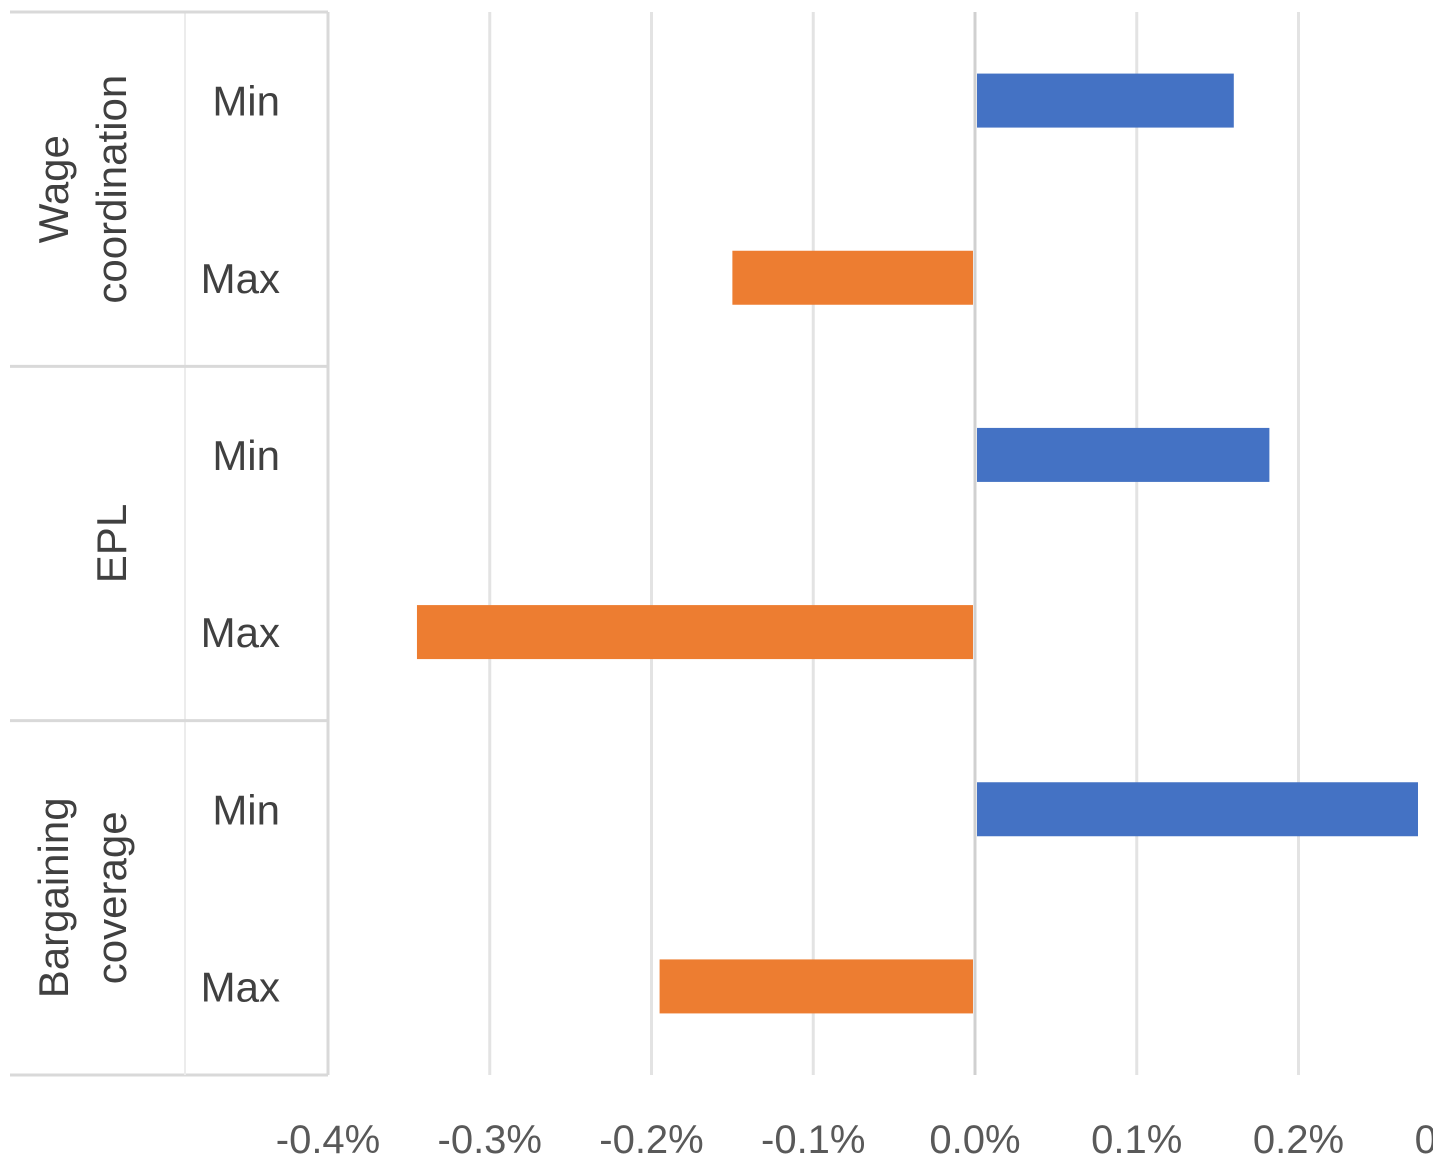 Image resolution: width=1433 pixels, height=1163 pixels. Describe the element at coordinates (111, 897) in the screenshot. I see `group-label: coverage` at that location.